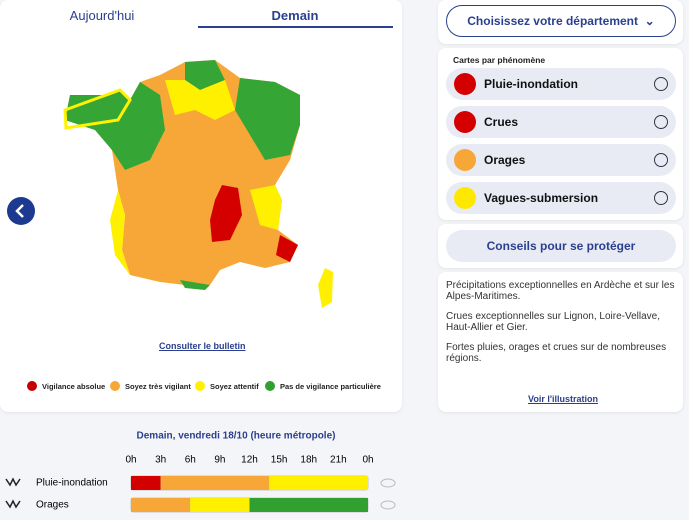  Describe the element at coordinates (279, 460) in the screenshot. I see `hour-label: 15h` at that location.